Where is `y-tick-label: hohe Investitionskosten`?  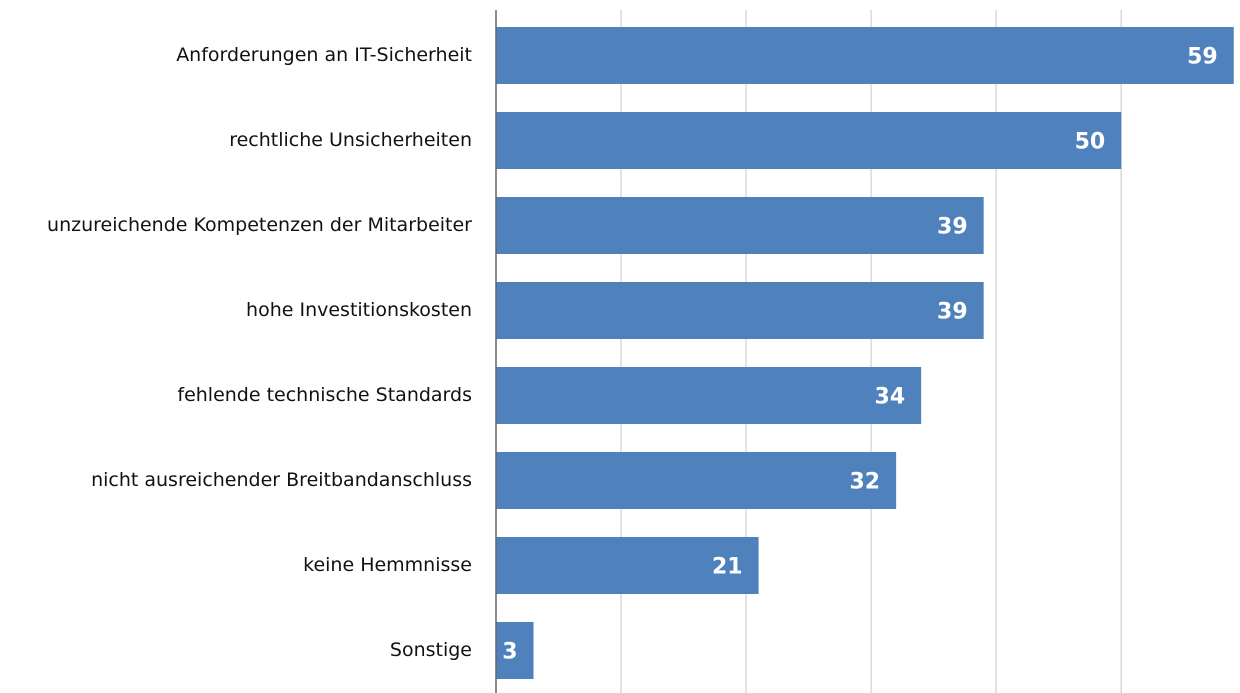
y-tick-label: hohe Investitionskosten is located at coordinates (359, 310).